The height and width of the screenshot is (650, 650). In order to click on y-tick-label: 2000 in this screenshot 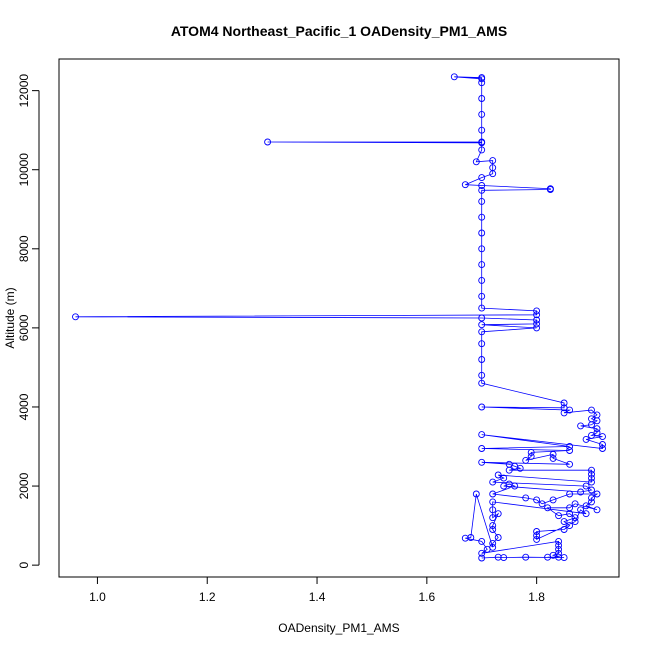, I will do `click(24, 485)`.